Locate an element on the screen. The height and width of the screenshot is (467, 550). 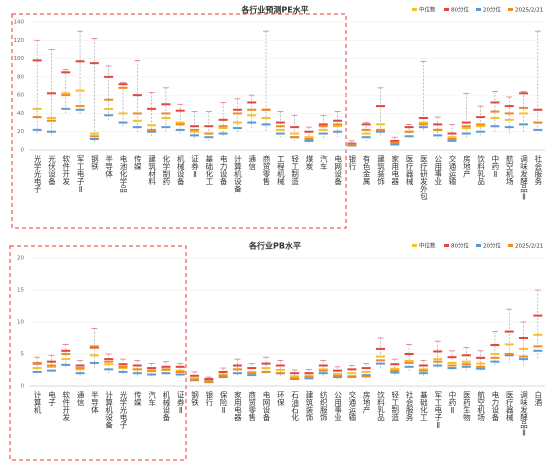
y-tick-label: 120 is located at coordinates (19, 41).